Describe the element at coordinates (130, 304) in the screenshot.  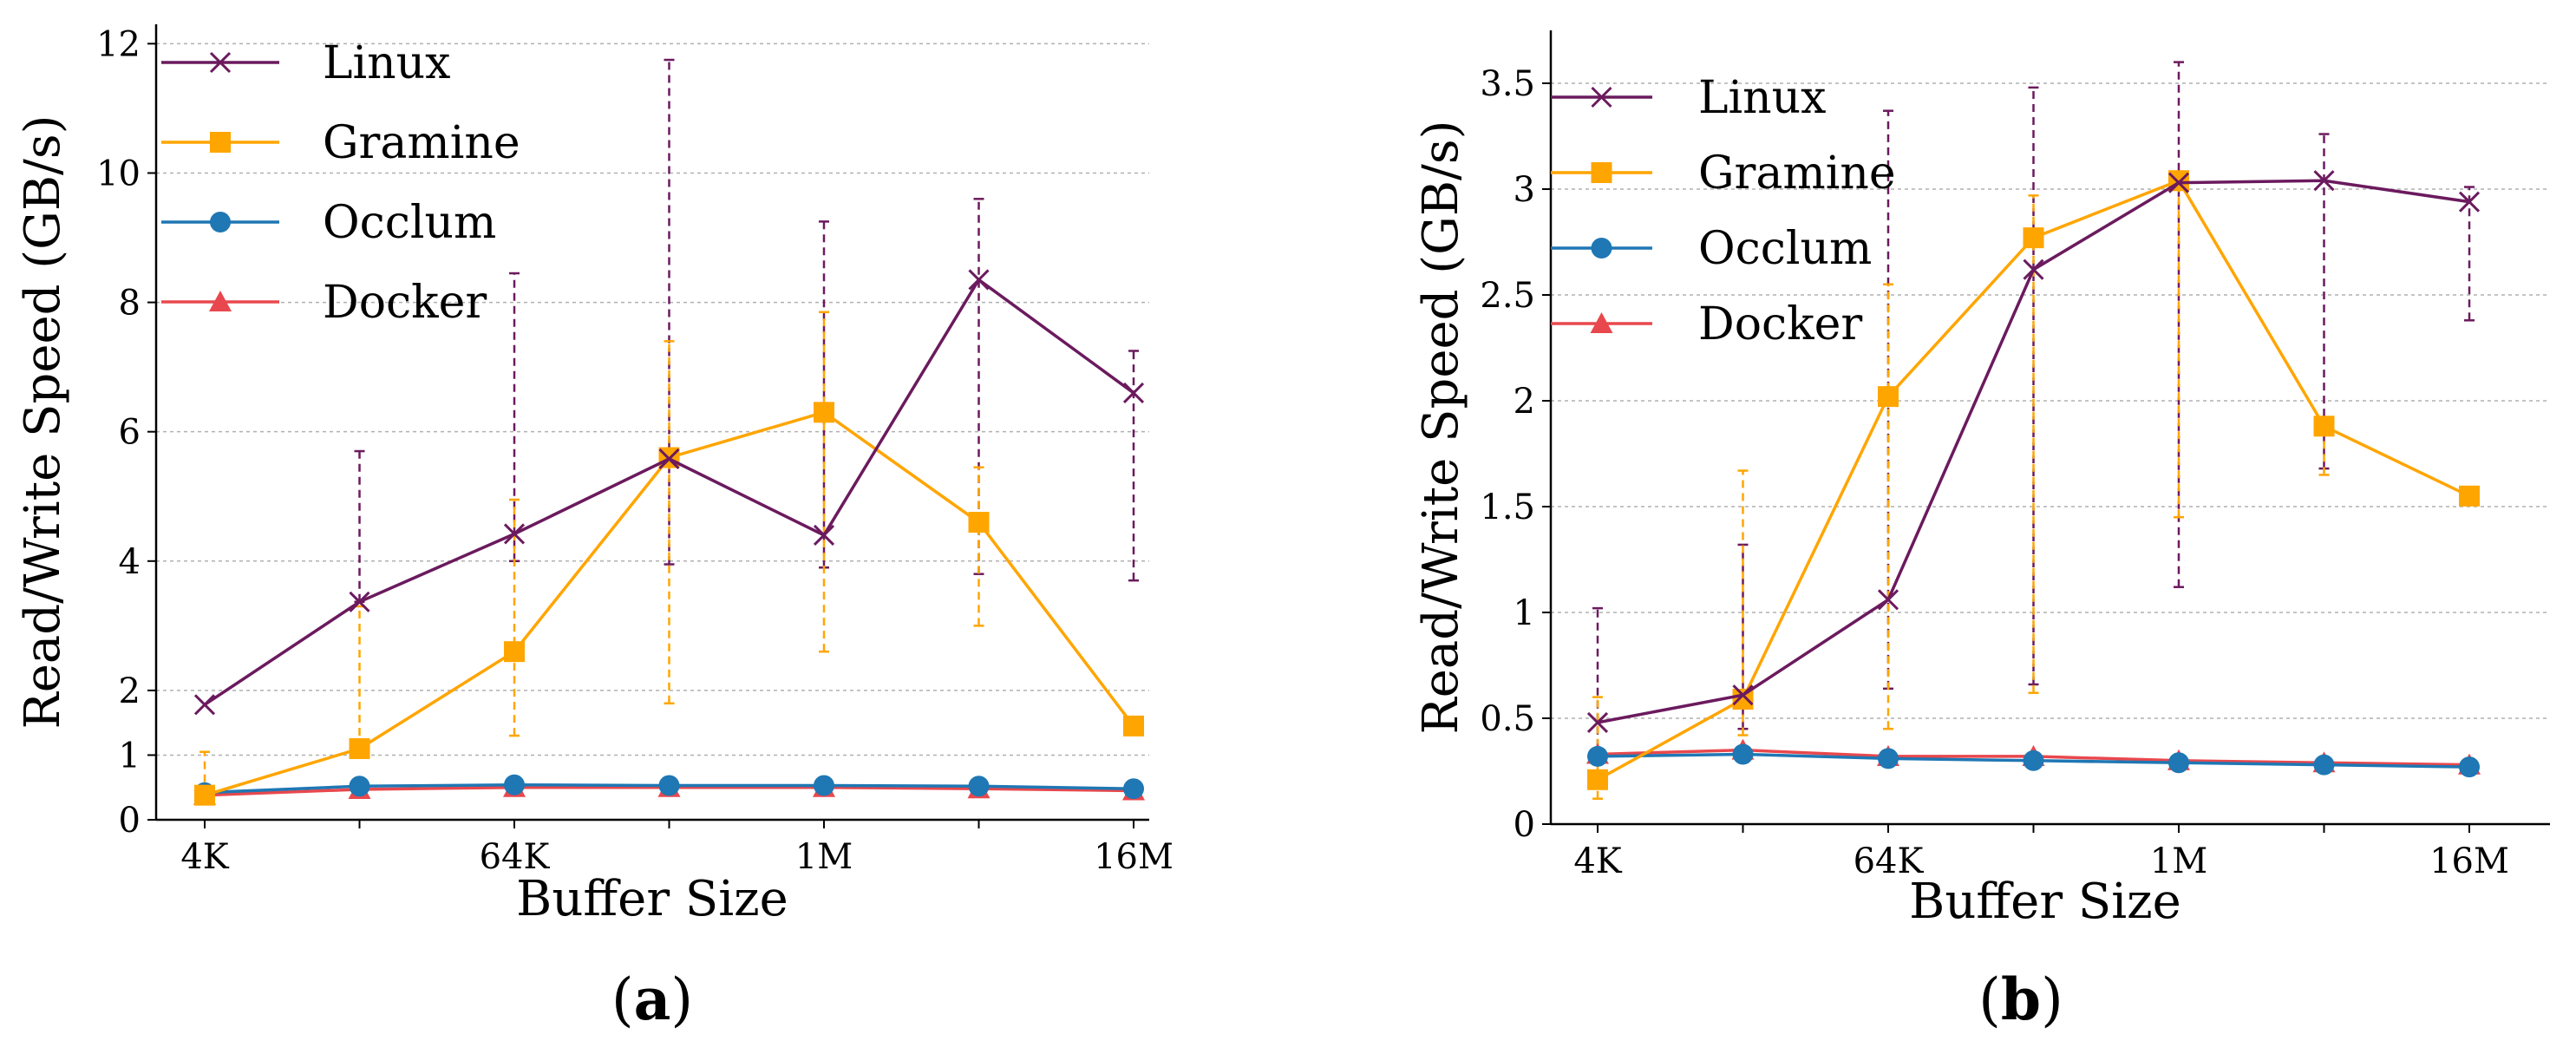
I see `y-tick-label: 8` at that location.